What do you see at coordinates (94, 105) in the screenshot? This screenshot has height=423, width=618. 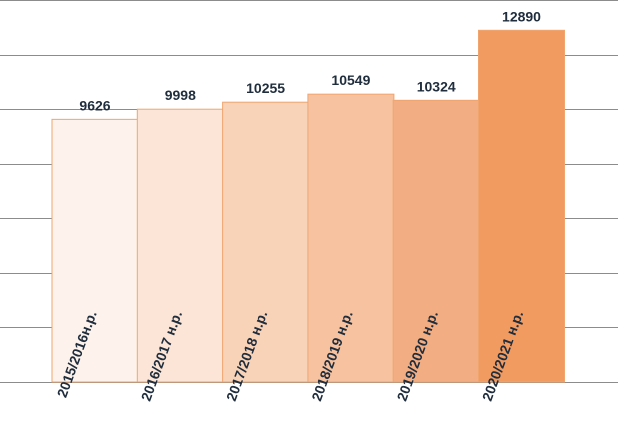 I see `value-label-0: 9626` at bounding box center [94, 105].